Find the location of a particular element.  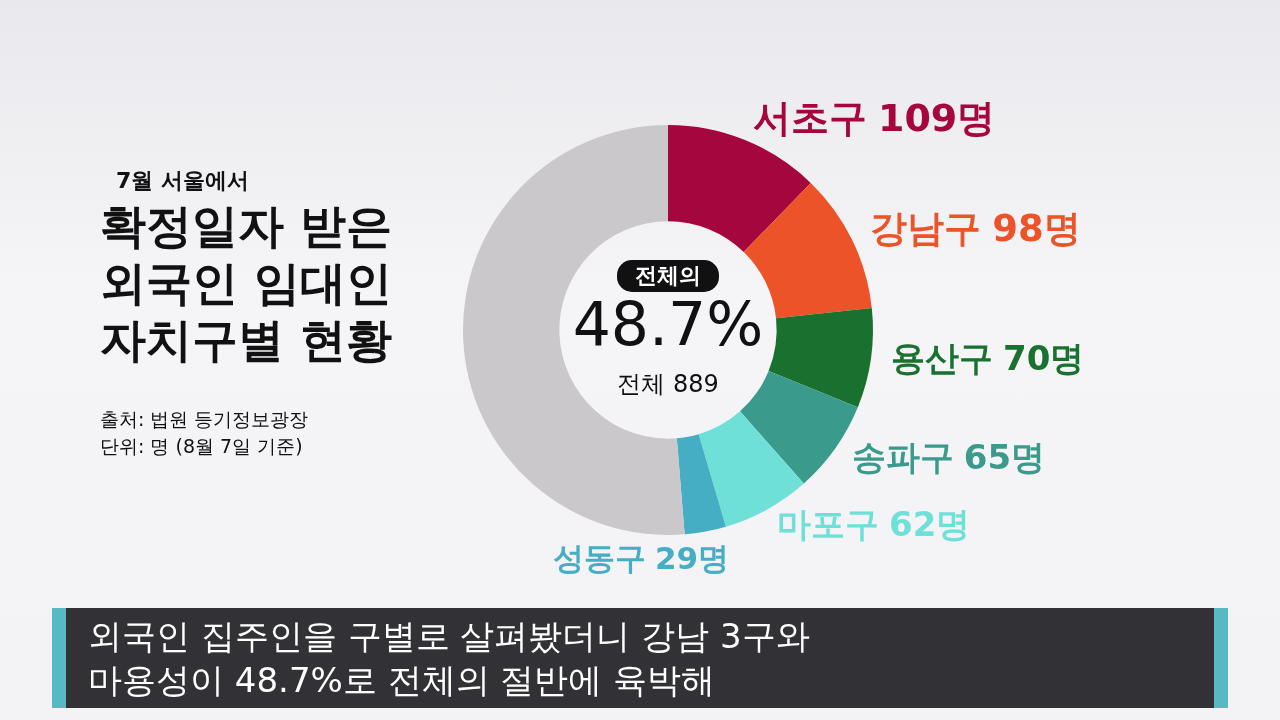

text: 7월 서울에서 is located at coordinates (182, 181).